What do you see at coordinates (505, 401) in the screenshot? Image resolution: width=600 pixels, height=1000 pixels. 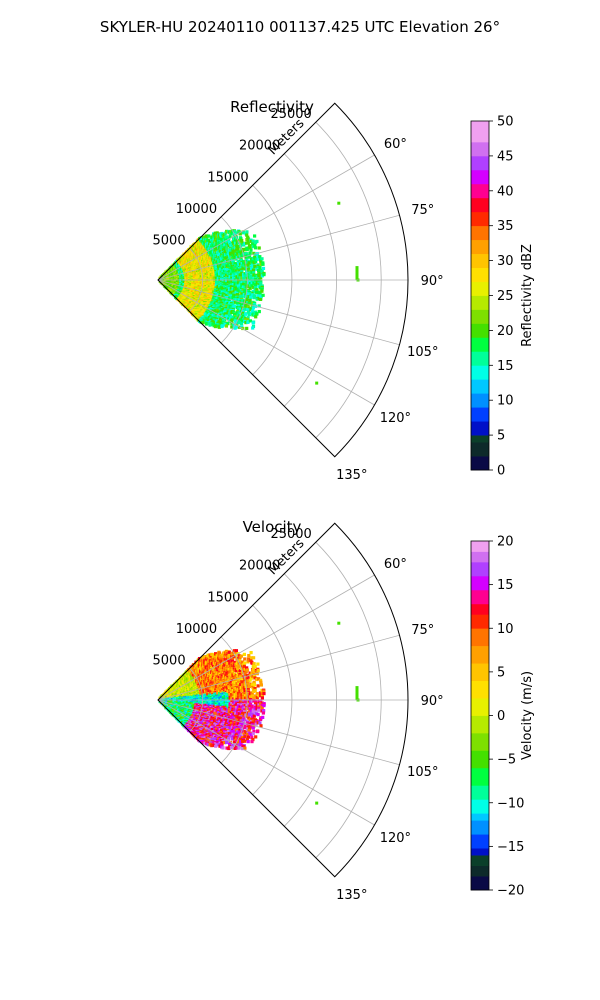 I see `colorbar-tick-label: 10` at bounding box center [505, 401].